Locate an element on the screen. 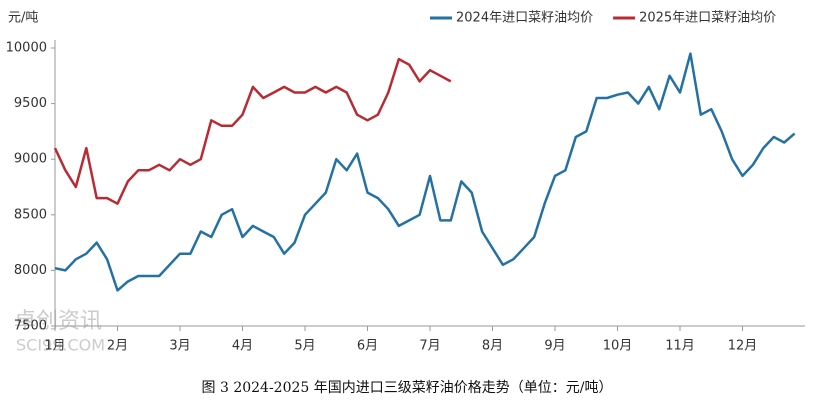 The height and width of the screenshot is (406, 814). x-tick-label: 9月 is located at coordinates (554, 346).